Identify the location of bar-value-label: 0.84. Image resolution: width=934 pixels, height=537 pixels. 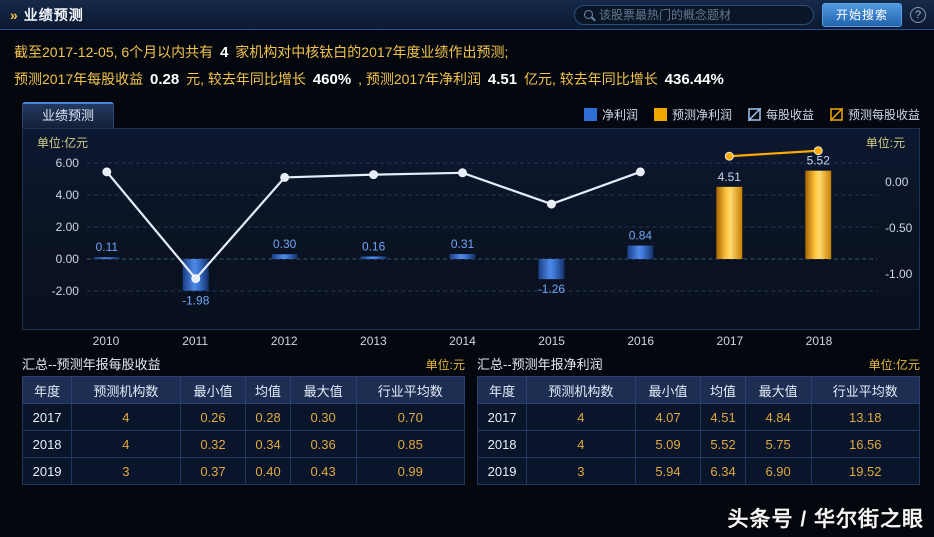
(641, 236).